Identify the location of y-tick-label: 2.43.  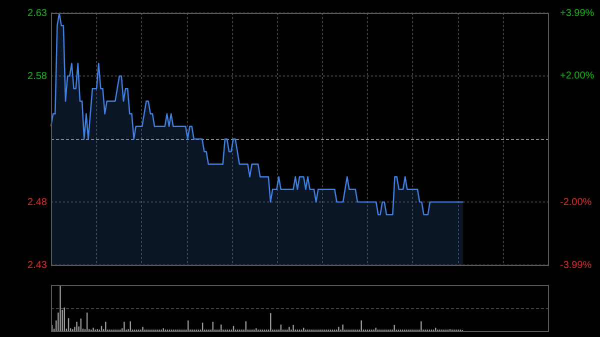
(38, 265).